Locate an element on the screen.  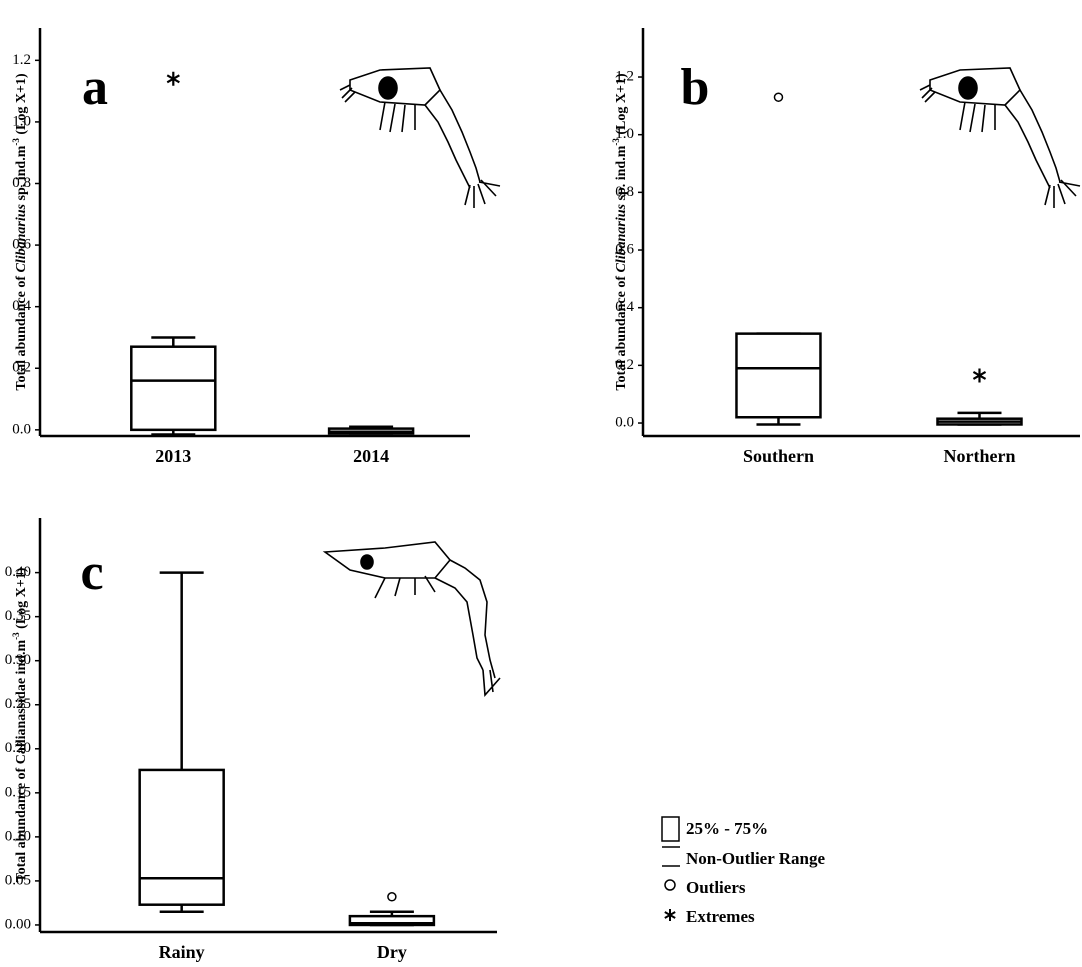
x-tick-label: 2013 is located at coordinates (173, 456).